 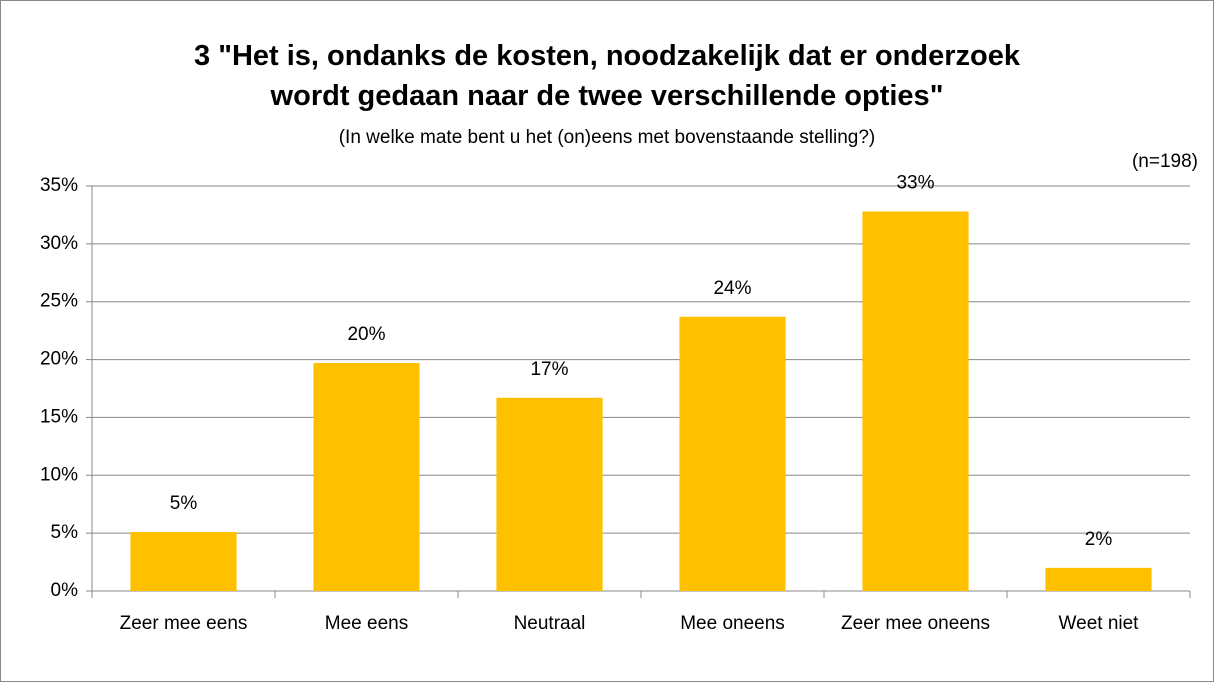 What do you see at coordinates (183, 623) in the screenshot?
I see `x-tick-label: Zeer mee eens` at bounding box center [183, 623].